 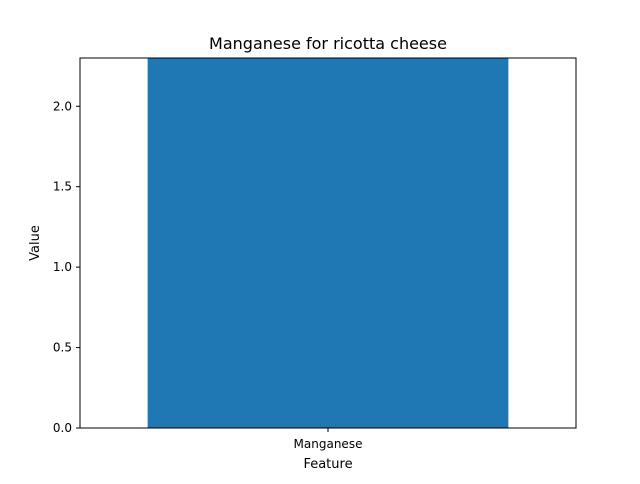 What do you see at coordinates (62, 428) in the screenshot?
I see `y-tick-label: 0.0` at bounding box center [62, 428].